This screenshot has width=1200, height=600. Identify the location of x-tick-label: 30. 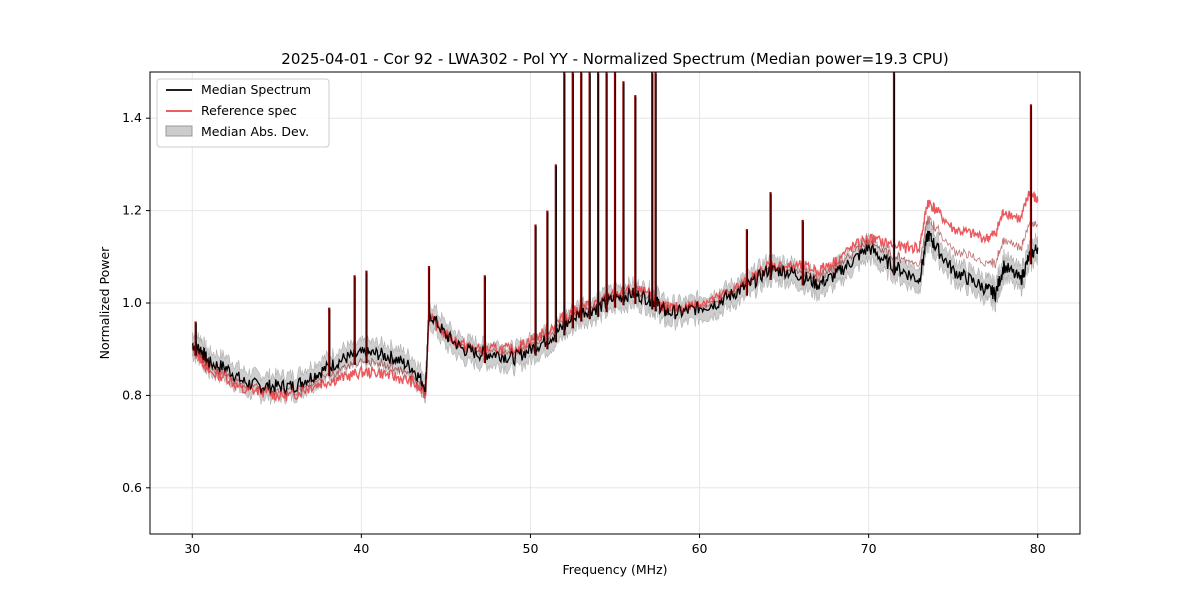
(192, 548).